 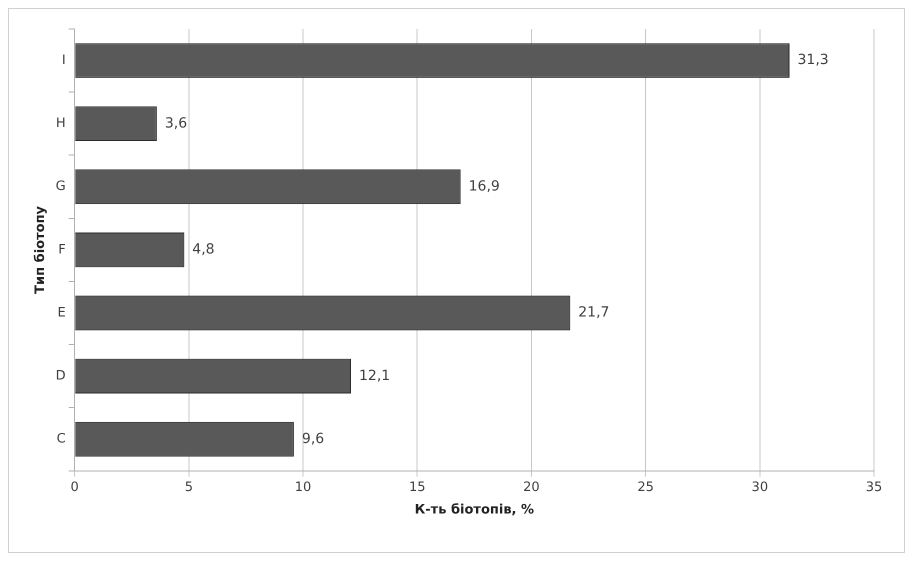 What do you see at coordinates (62, 250) in the screenshot?
I see `y-tick-label: F` at bounding box center [62, 250].